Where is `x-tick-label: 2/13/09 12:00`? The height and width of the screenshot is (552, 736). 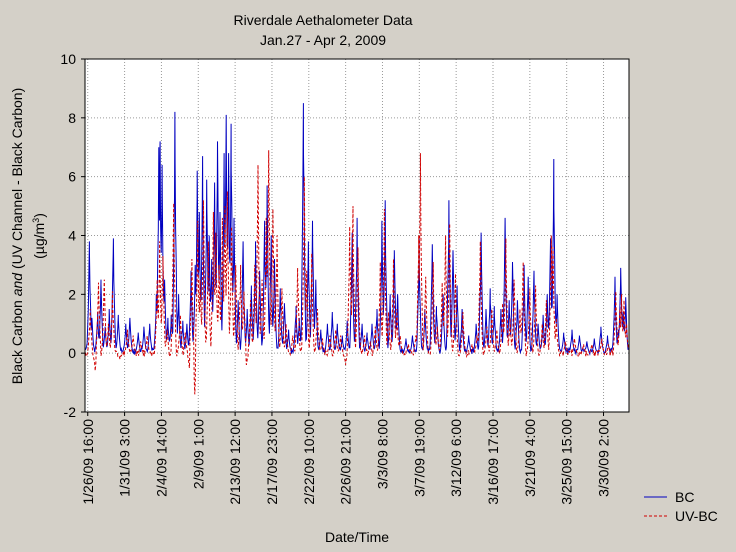
x-tick-label: 2/13/09 12:00 is located at coordinates (235, 462).